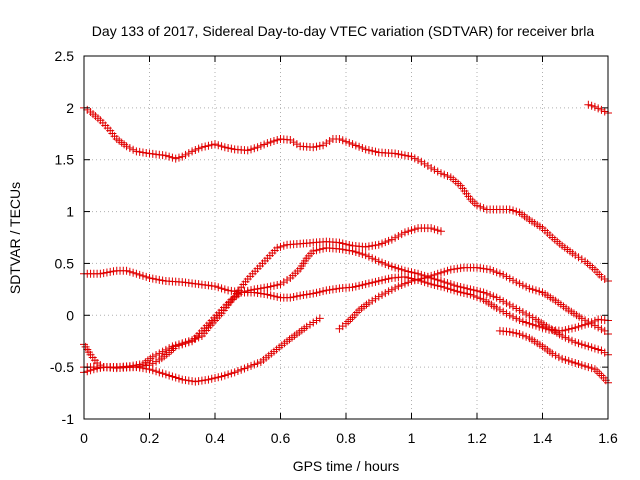  I want to click on y-tick-label: 2, so click(70, 108).